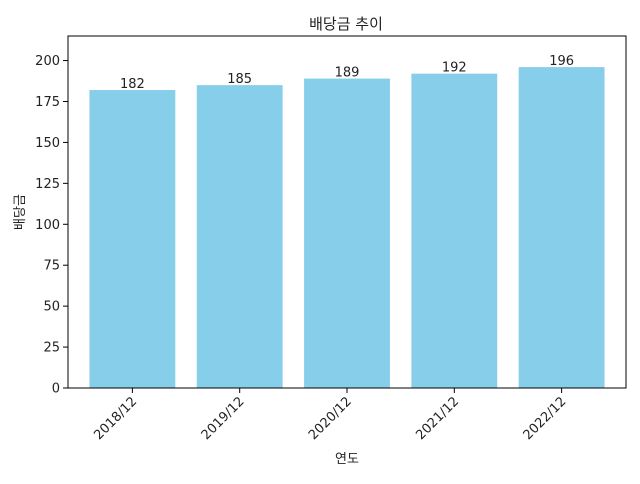 The height and width of the screenshot is (484, 640). What do you see at coordinates (223, 418) in the screenshot?
I see `x-tick-label: 2019/12` at bounding box center [223, 418].